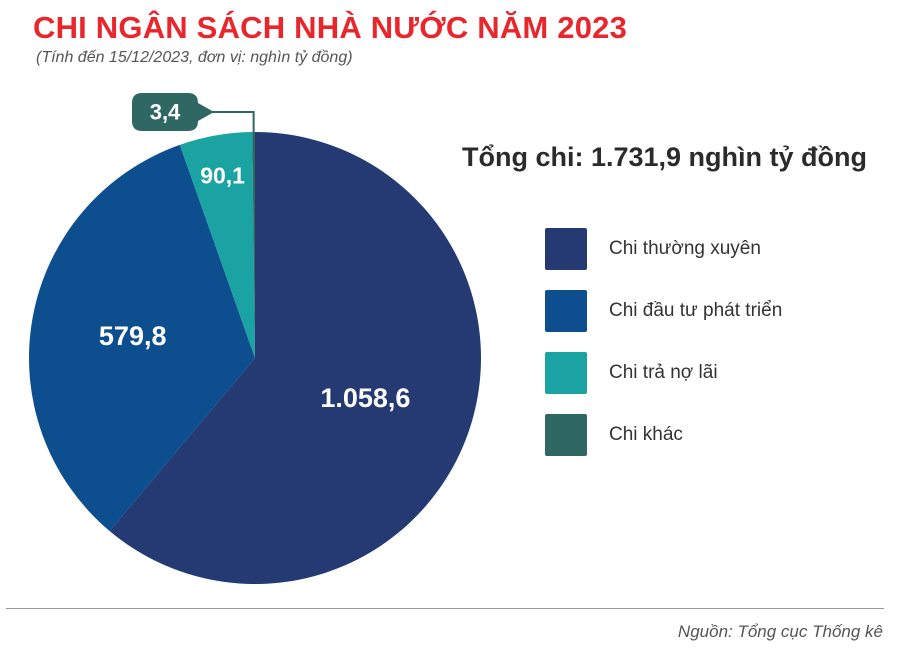 The width and height of the screenshot is (900, 649). I want to click on callout-bubble, so click(173, 112).